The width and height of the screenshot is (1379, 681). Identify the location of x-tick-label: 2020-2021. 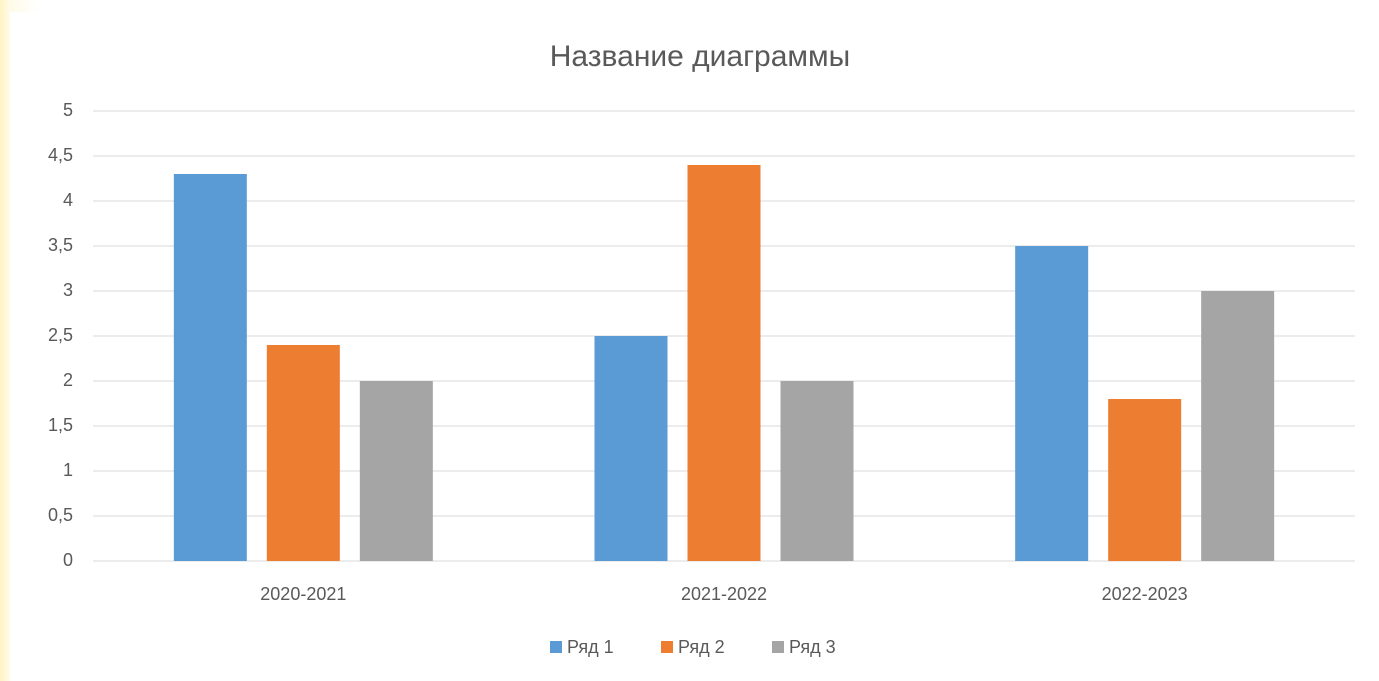
(303, 594).